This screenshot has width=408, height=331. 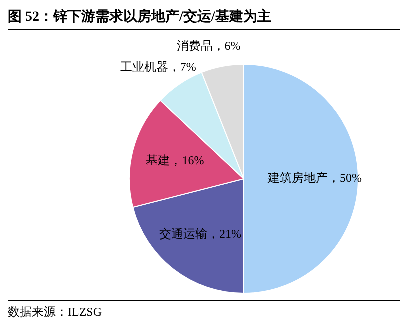 I want to click on slice-label: 基建，16%, so click(x=175, y=161).